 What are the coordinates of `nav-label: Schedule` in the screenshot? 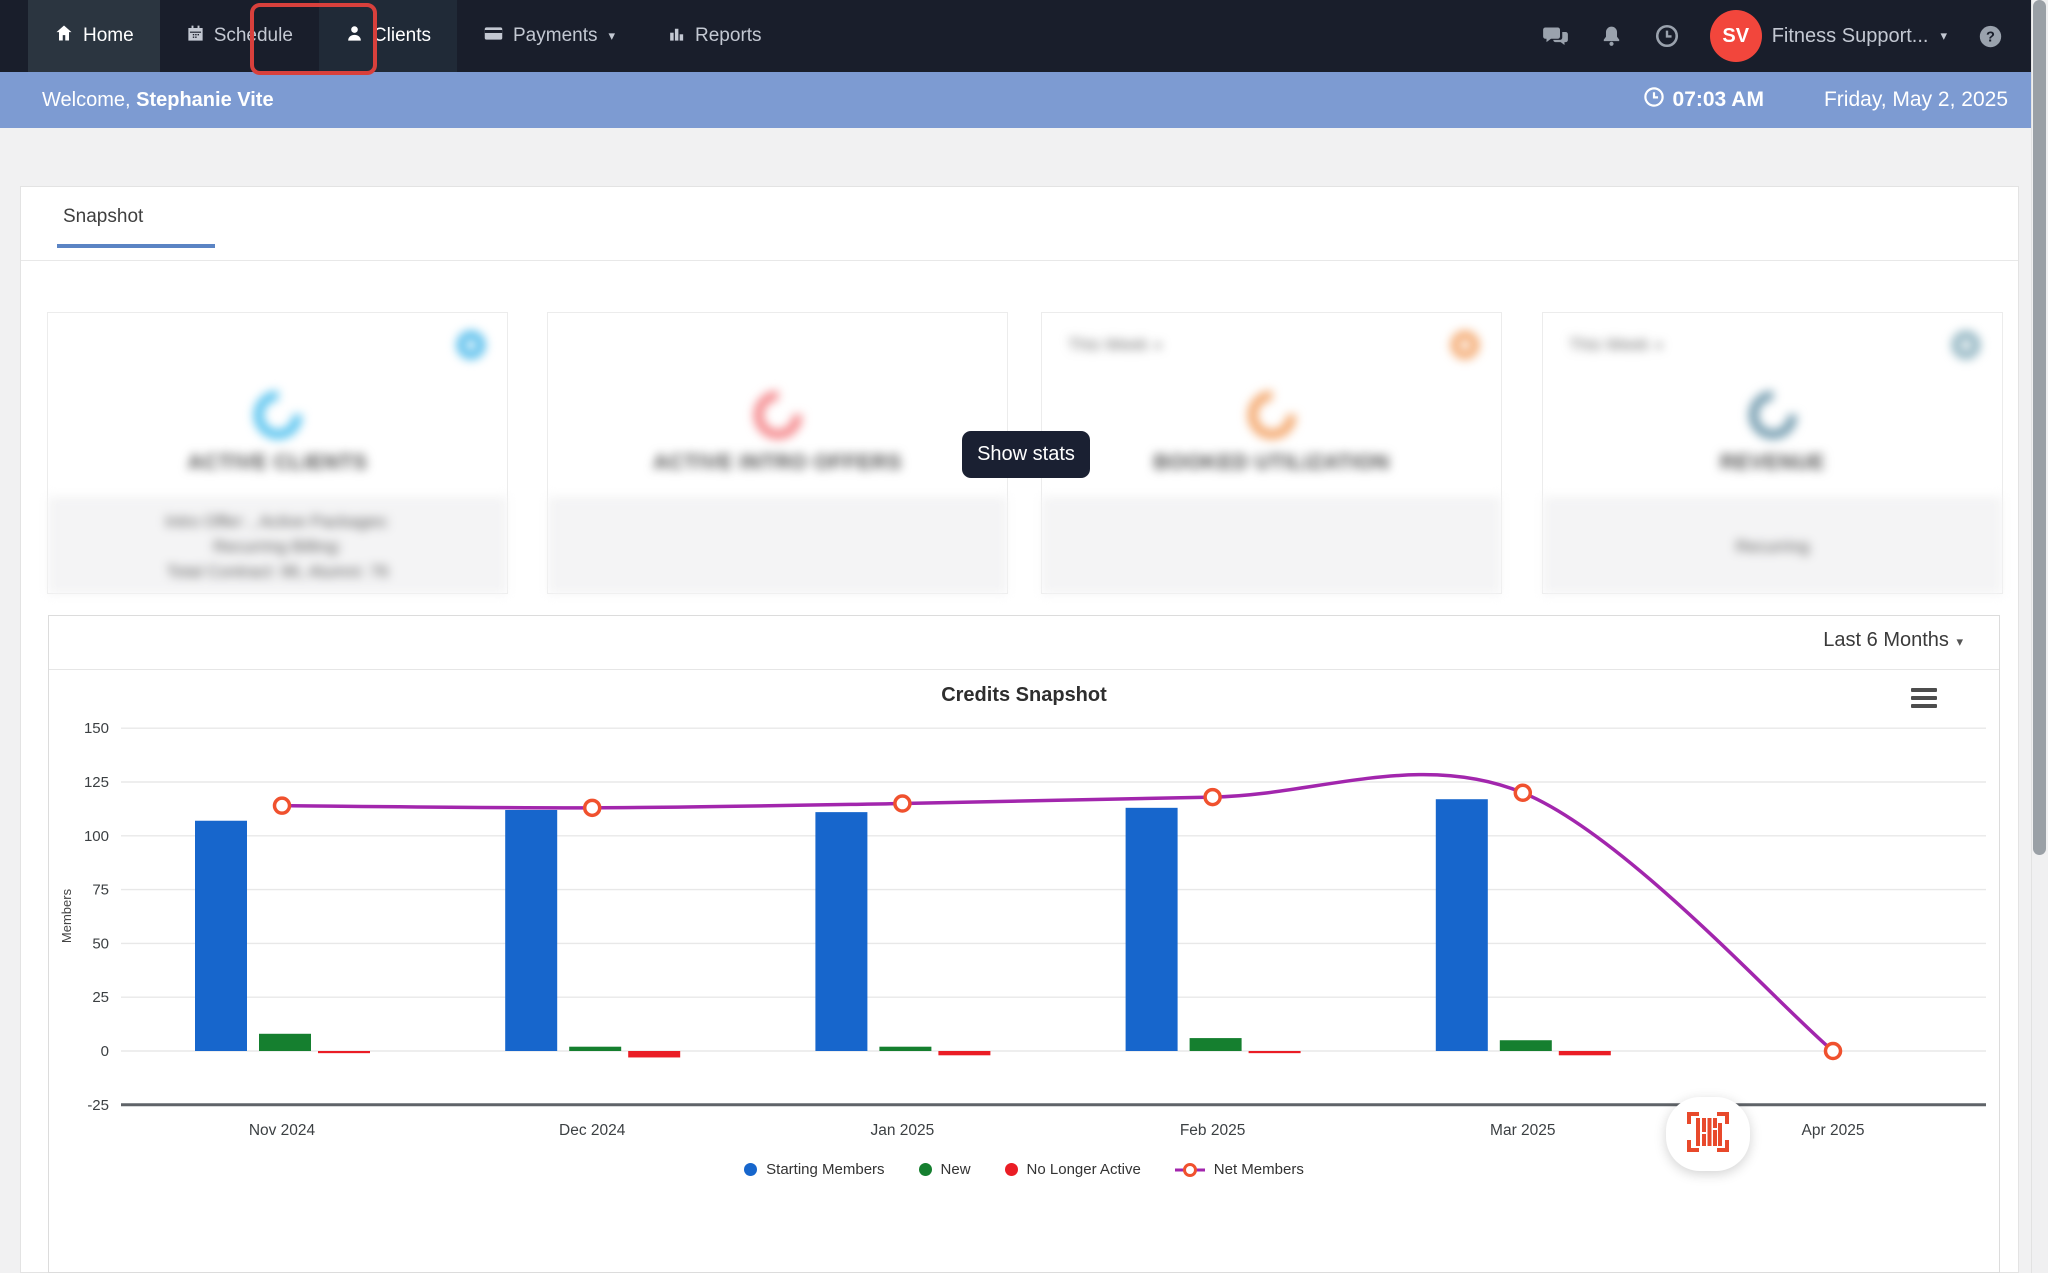 It's located at (253, 35).